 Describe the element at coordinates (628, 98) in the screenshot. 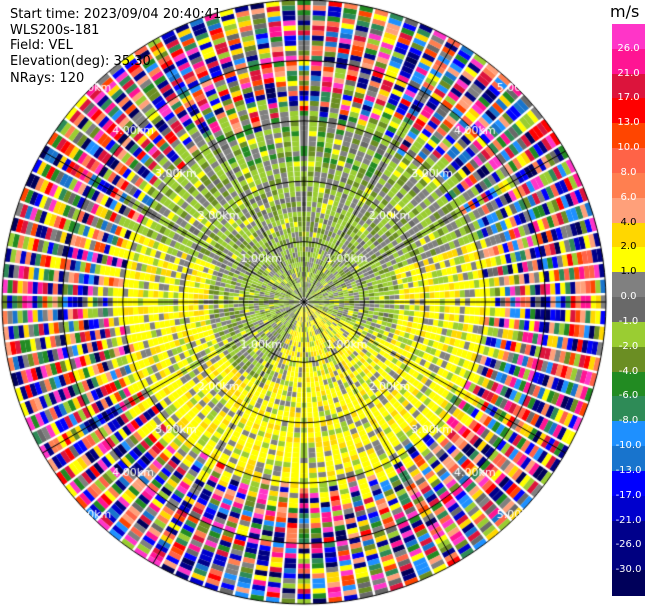

I see `colorbar-tick-label: 17.0` at that location.